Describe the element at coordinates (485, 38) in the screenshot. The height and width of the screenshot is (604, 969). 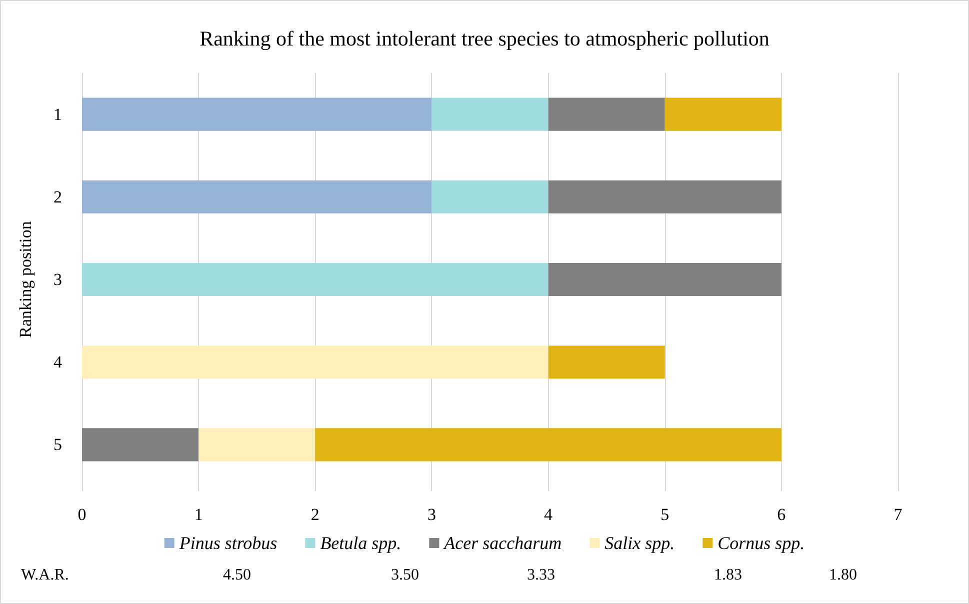
I see `chart-title: Ranking of the most intolerant tree species to atmospheric pollution` at that location.